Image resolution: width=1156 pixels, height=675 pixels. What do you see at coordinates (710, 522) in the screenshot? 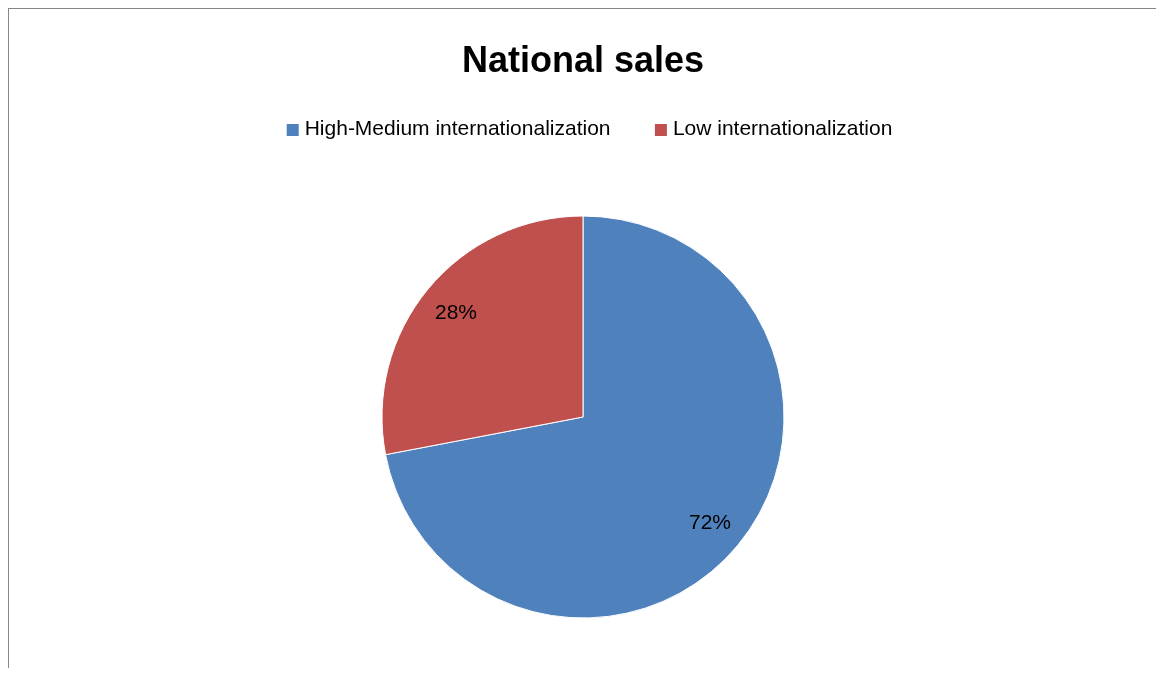
I see `data-label: 72%` at bounding box center [710, 522].